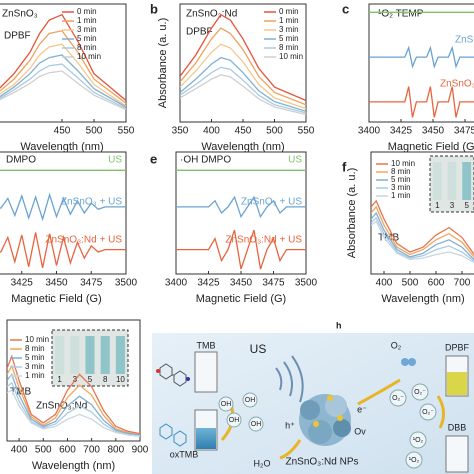  What do you see at coordinates (263, 240) in the screenshot?
I see `series-label: ZnSnO₃:Nd + US` at bounding box center [263, 240].